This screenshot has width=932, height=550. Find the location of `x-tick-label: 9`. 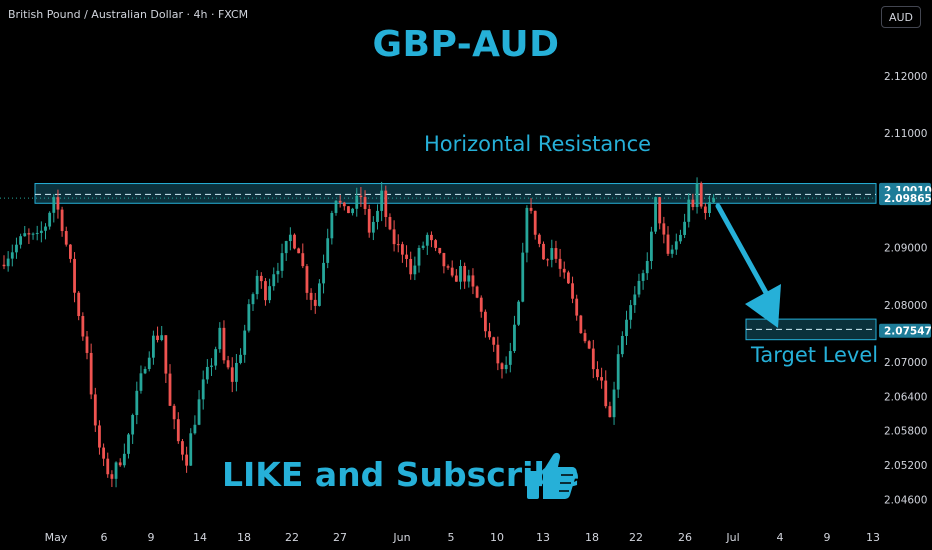

x-tick-label: 9 is located at coordinates (151, 537).